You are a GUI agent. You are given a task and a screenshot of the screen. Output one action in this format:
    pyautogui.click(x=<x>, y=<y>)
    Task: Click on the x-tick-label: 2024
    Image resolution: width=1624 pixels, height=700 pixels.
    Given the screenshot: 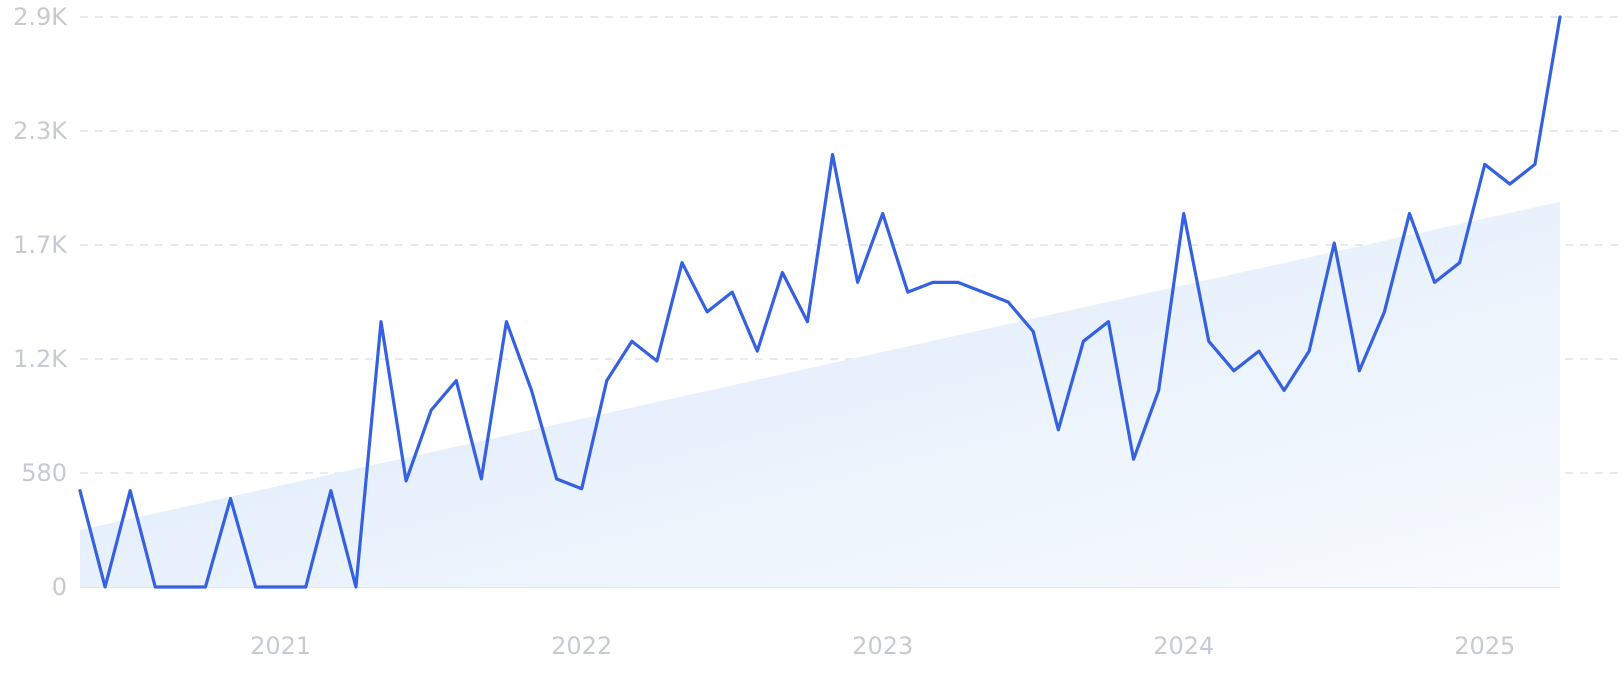 What is the action you would take?
    pyautogui.click(x=1183, y=646)
    